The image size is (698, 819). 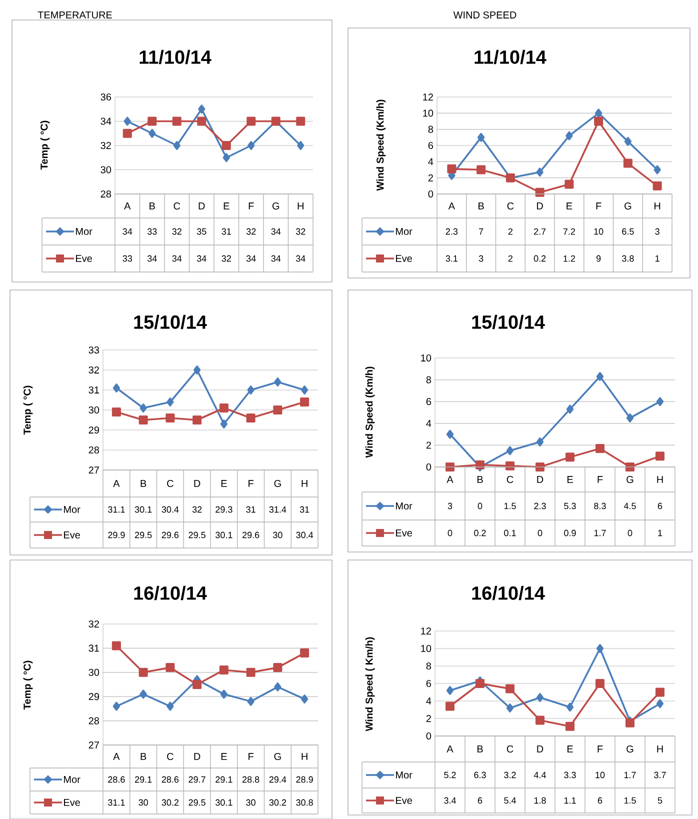 I want to click on data-label: 1, so click(x=660, y=533).